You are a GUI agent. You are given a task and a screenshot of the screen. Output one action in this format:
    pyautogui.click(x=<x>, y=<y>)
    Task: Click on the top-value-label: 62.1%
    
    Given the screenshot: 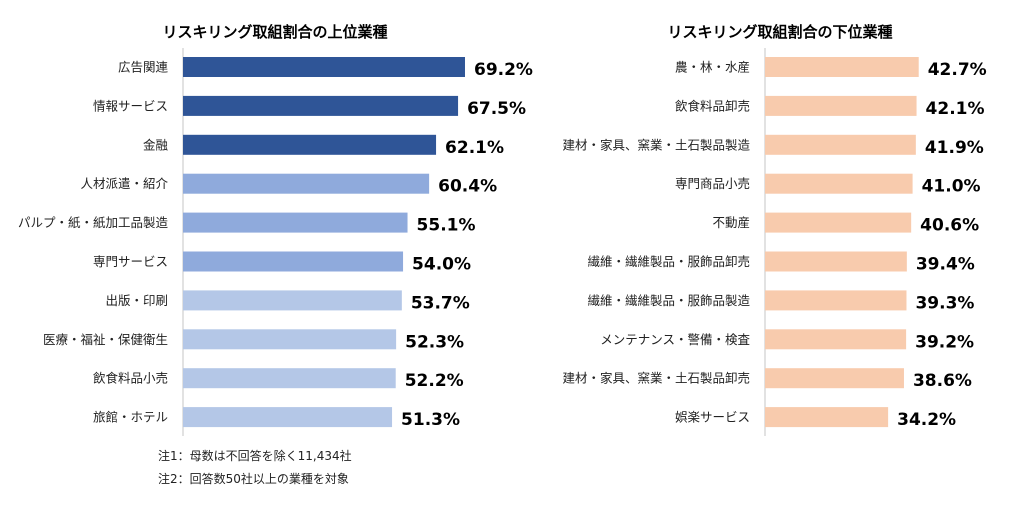 What is the action you would take?
    pyautogui.click(x=474, y=148)
    